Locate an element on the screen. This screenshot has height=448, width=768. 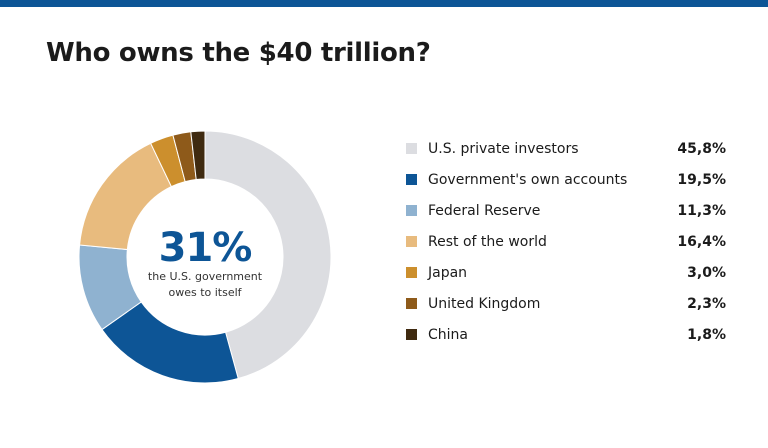
center-caption: the U.S. government owes to itself is located at coordinates (205, 284).